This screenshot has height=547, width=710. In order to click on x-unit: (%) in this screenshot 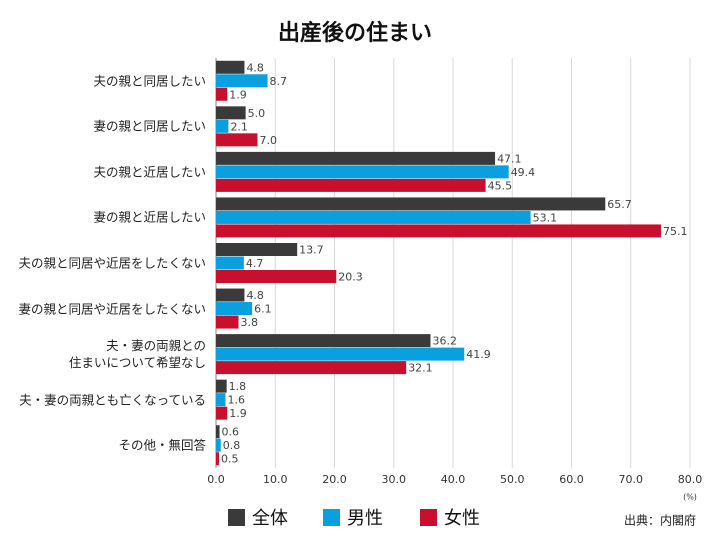, I will do `click(690, 497)`.